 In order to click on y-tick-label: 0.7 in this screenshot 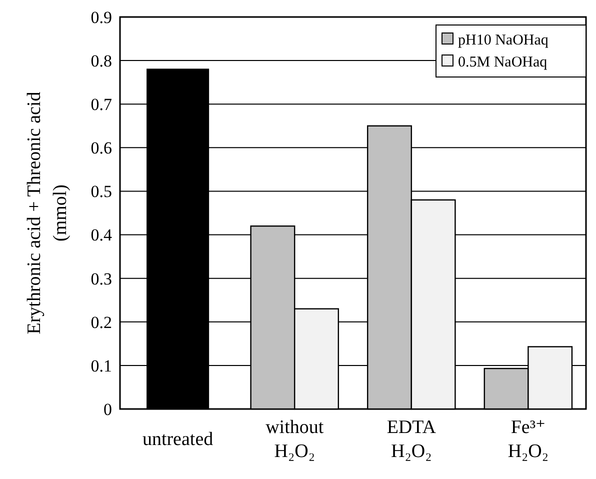, I will do `click(101, 104)`.